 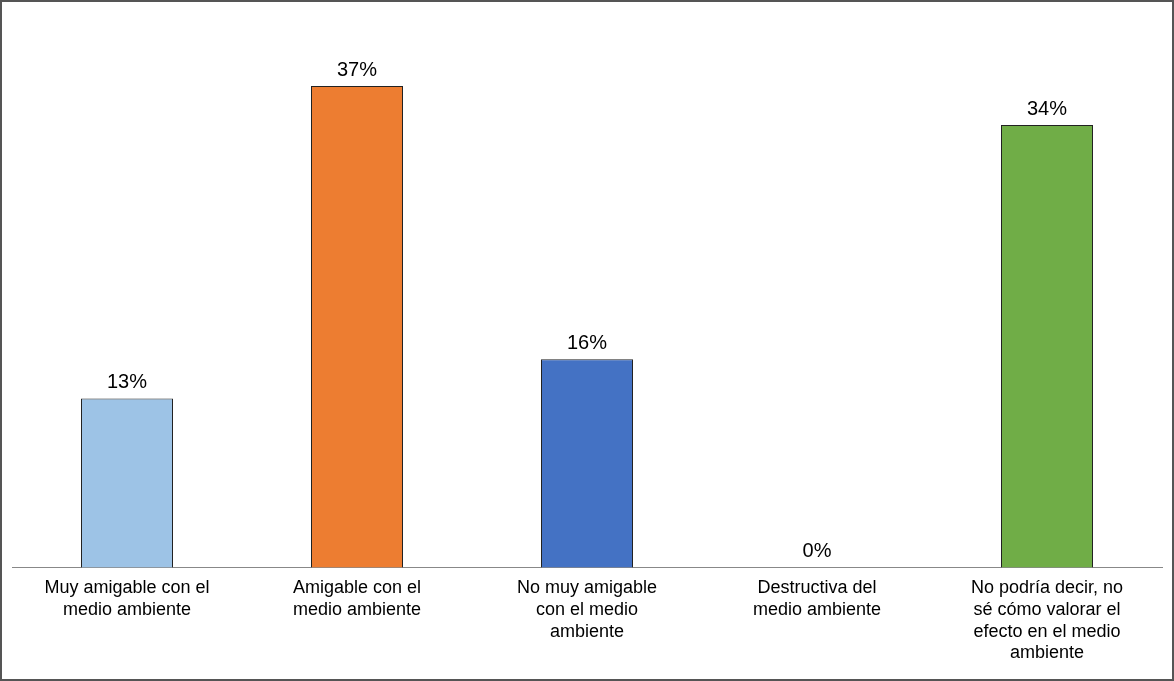 What do you see at coordinates (127, 598) in the screenshot?
I see `x-tick-label: Muy amigable con el medio ambiente` at bounding box center [127, 598].